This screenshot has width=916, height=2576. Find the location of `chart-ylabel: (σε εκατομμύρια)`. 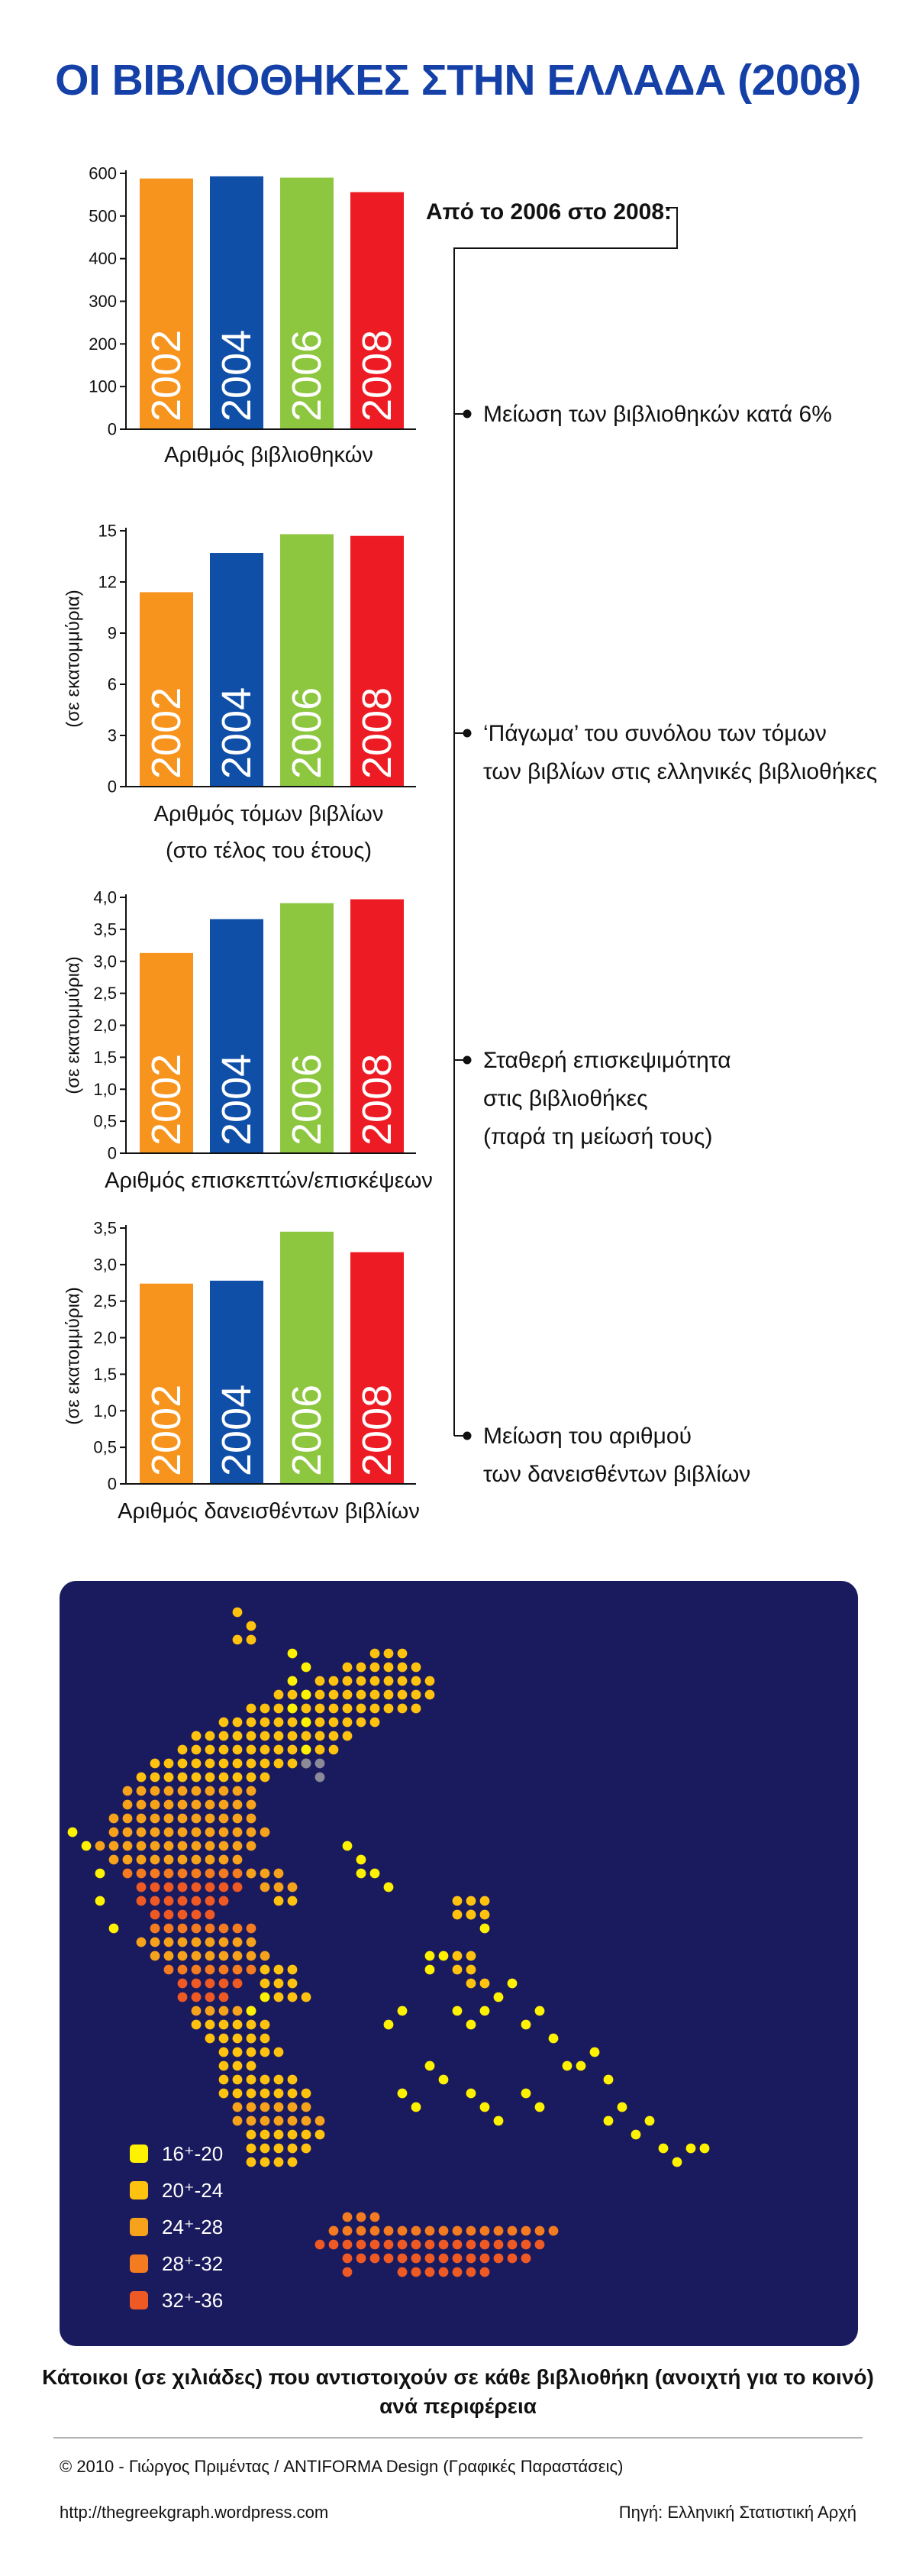

chart-ylabel: (σε εκατομμύρια) is located at coordinates (73, 659).